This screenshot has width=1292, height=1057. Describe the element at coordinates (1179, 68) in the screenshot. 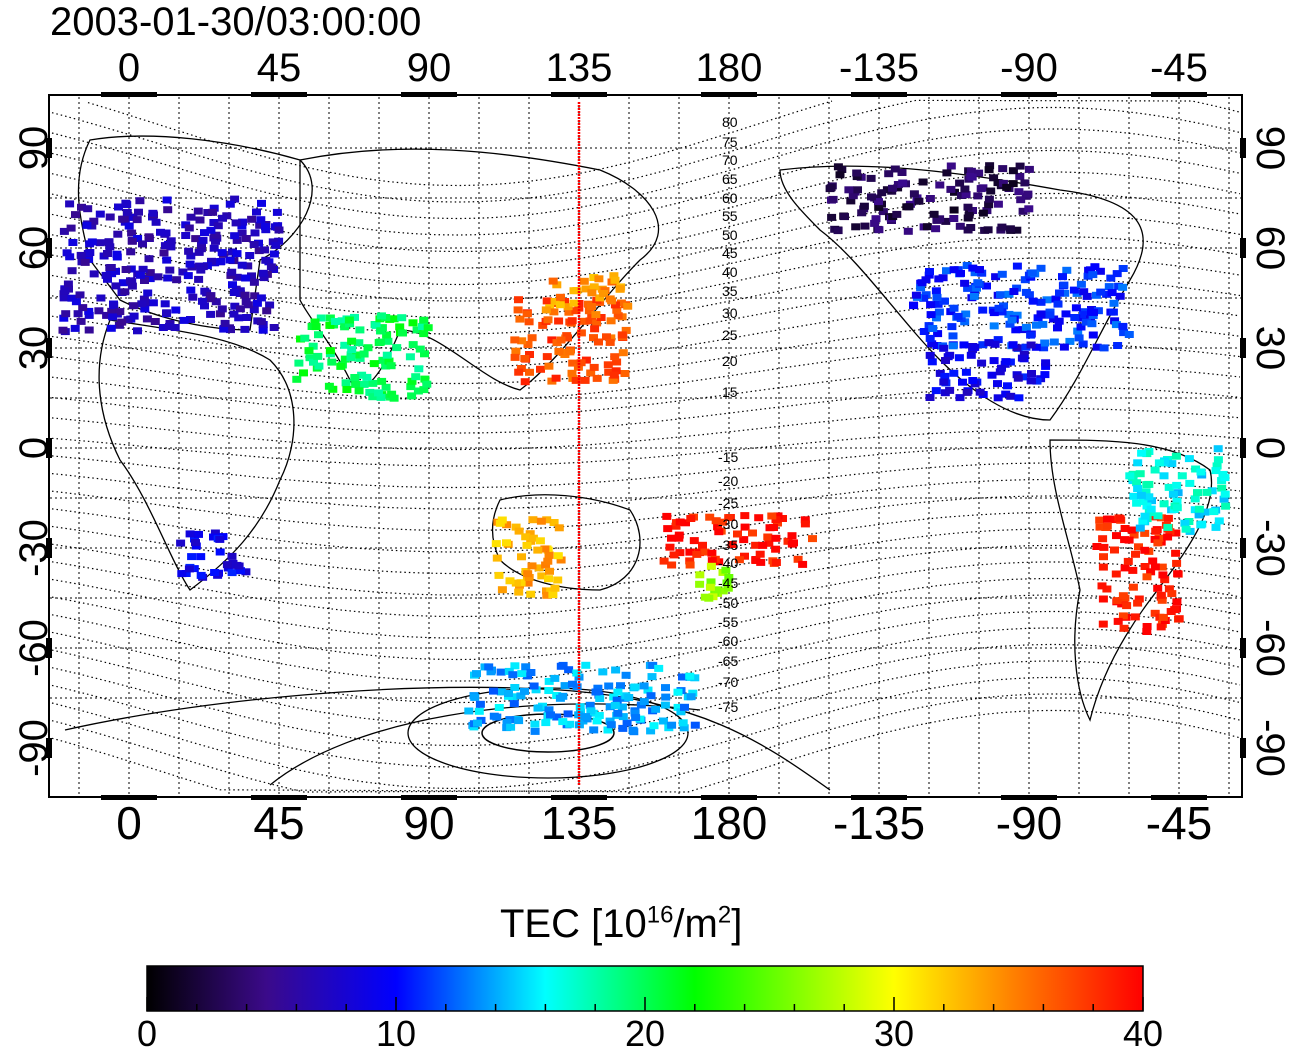

I see `lon-tick-label: -45` at that location.